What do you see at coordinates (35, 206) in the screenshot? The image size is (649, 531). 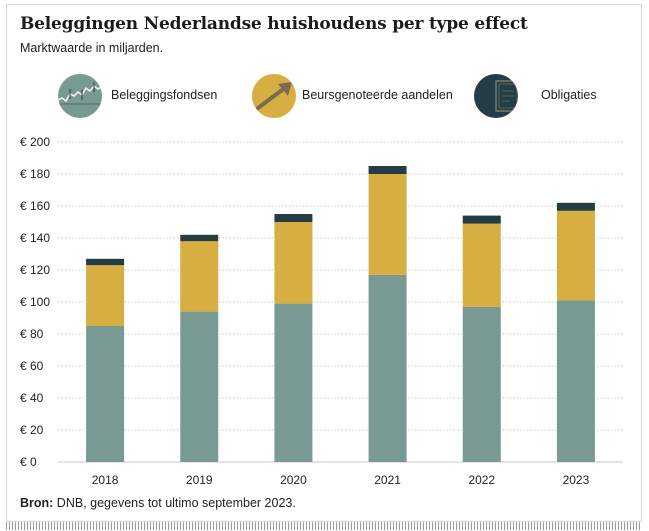 I see `y-tick-label: € 160` at bounding box center [35, 206].